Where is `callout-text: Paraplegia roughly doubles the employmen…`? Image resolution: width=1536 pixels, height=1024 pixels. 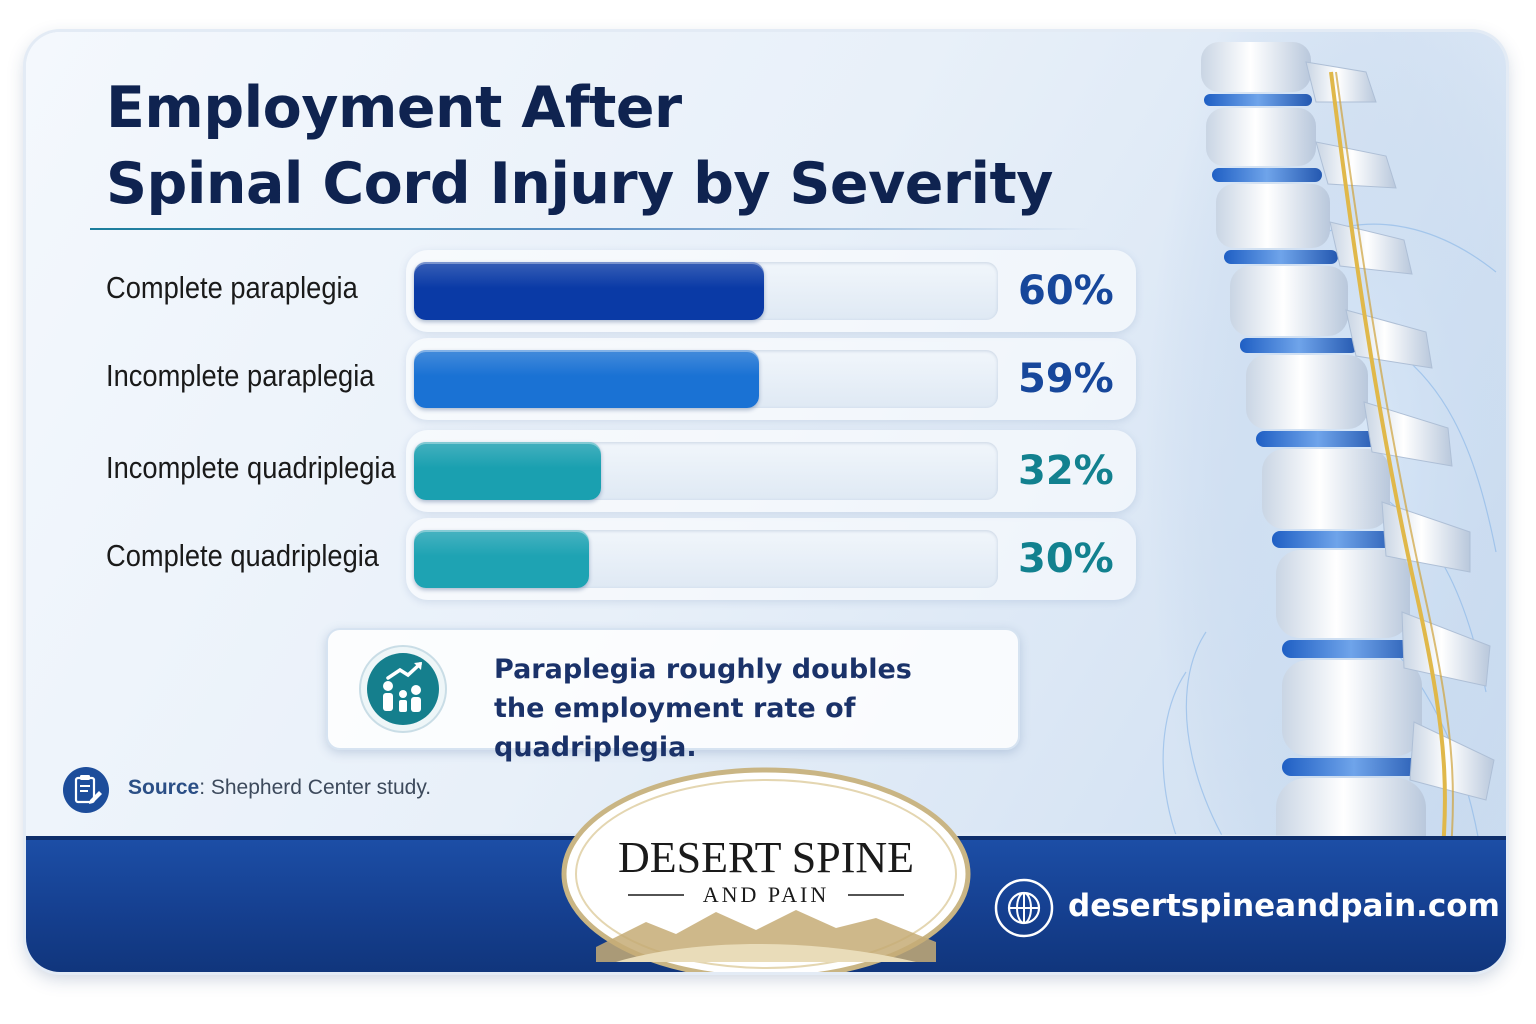
callout-text: Paraplegia roughly doubles the employmen… is located at coordinates (756, 708).